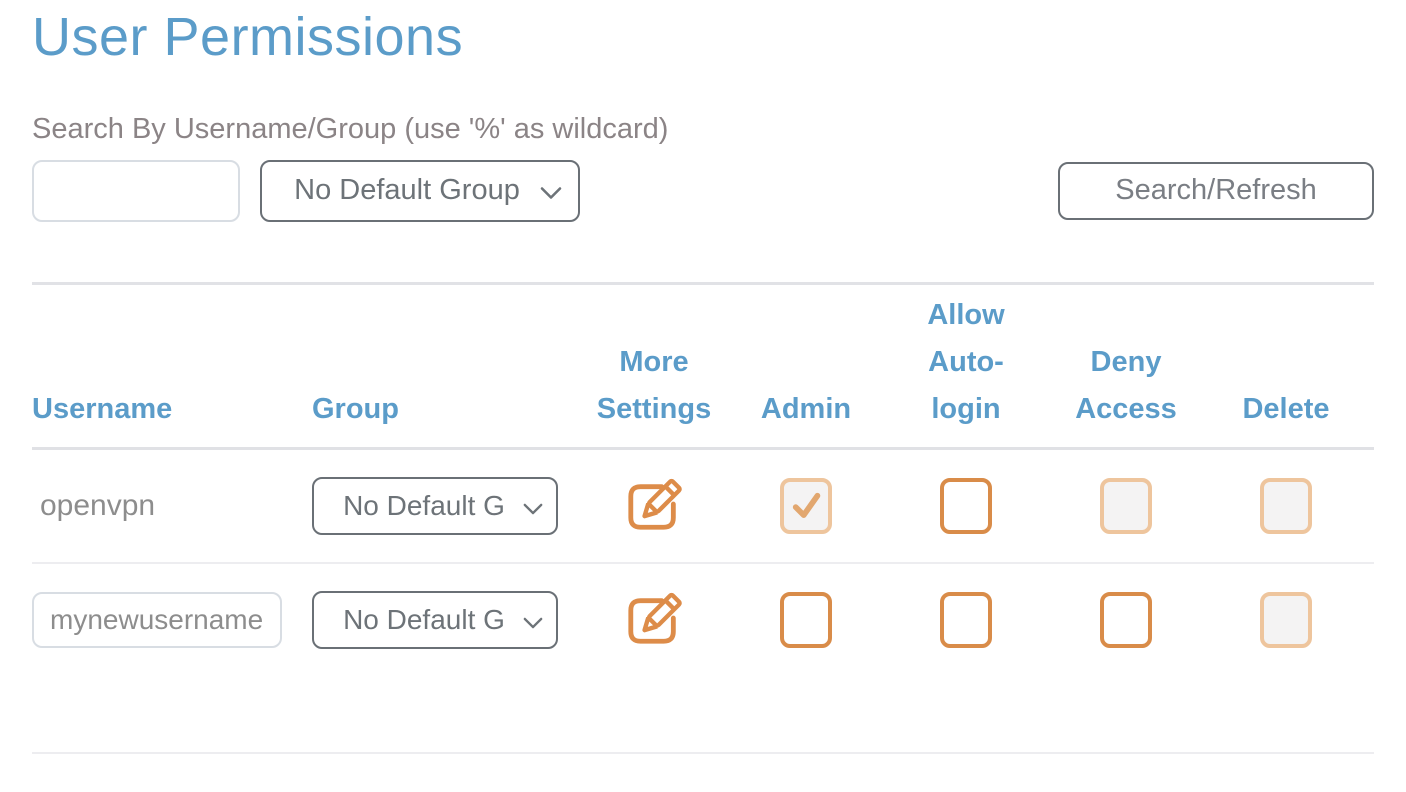 Image resolution: width=1406 pixels, height=792 pixels. I want to click on column-header-allow-autologin: Allow Auto- login, so click(966, 361).